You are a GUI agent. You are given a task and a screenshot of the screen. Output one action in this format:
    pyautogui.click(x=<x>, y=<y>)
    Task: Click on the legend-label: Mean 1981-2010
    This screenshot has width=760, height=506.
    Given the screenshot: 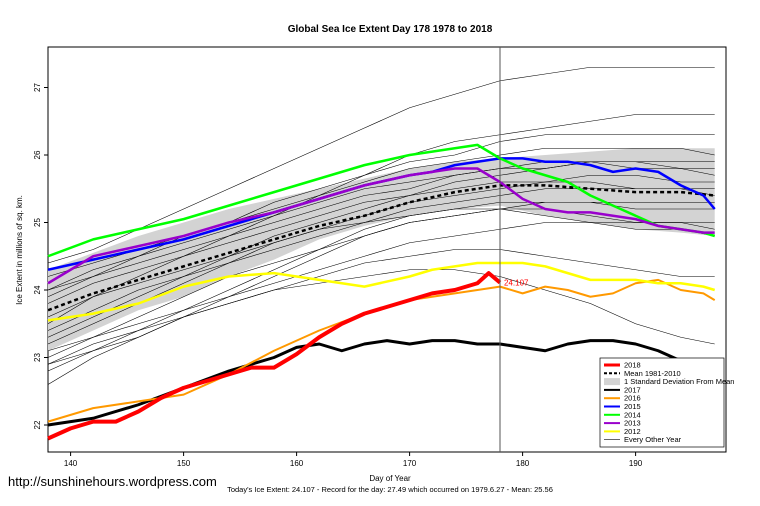 What is the action you would take?
    pyautogui.click(x=652, y=373)
    